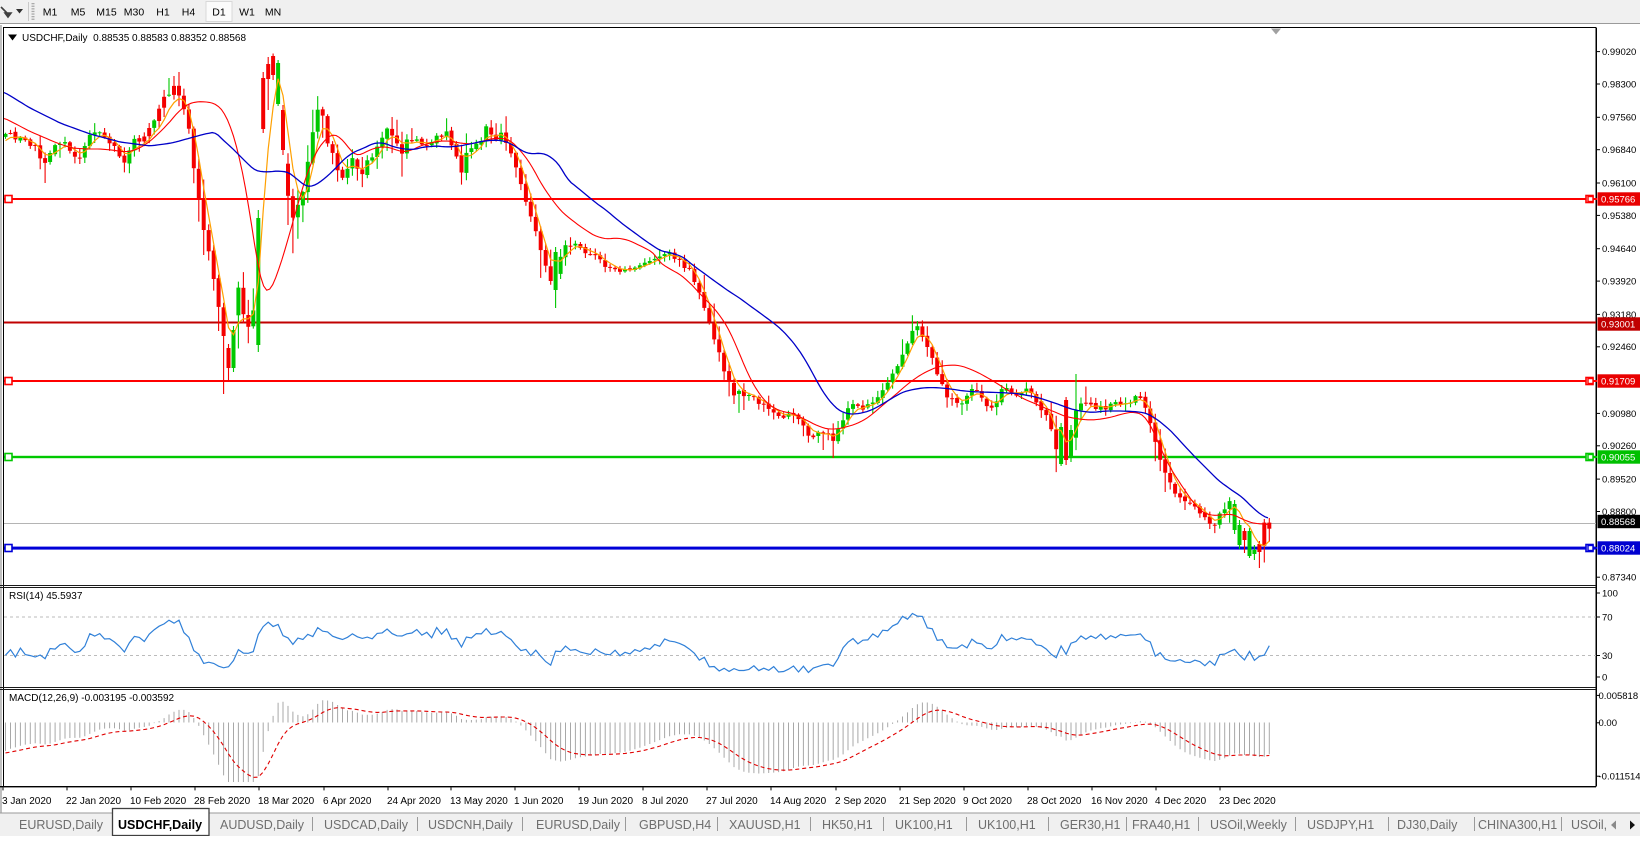 The width and height of the screenshot is (1640, 841). What do you see at coordinates (1181, 801) in the screenshot?
I see `svg-text: 4 Dec 2020` at bounding box center [1181, 801].